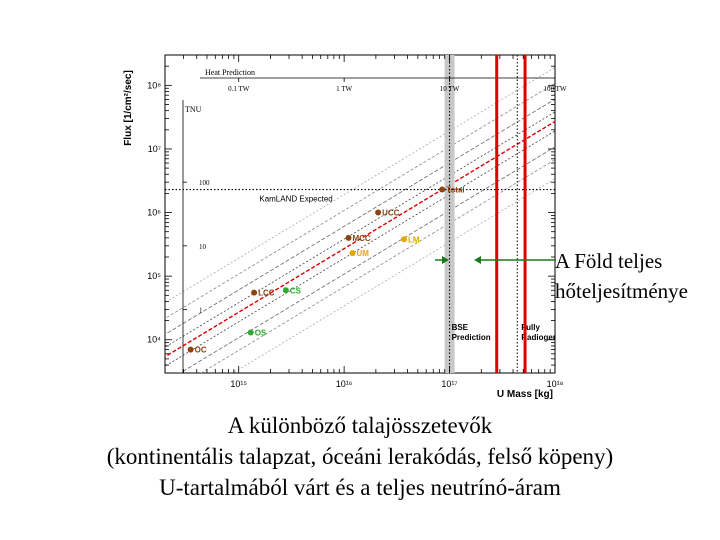  What do you see at coordinates (404, 239) in the screenshot?
I see `point-lm` at bounding box center [404, 239].